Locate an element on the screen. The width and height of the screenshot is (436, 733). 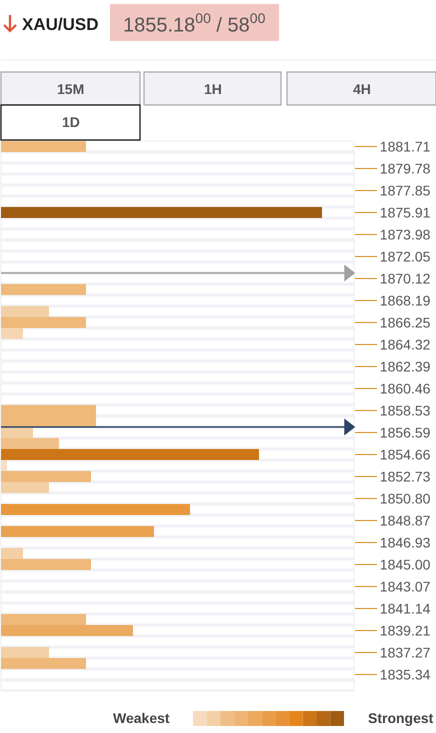
y-tick-label: 1835.34 is located at coordinates (405, 674).